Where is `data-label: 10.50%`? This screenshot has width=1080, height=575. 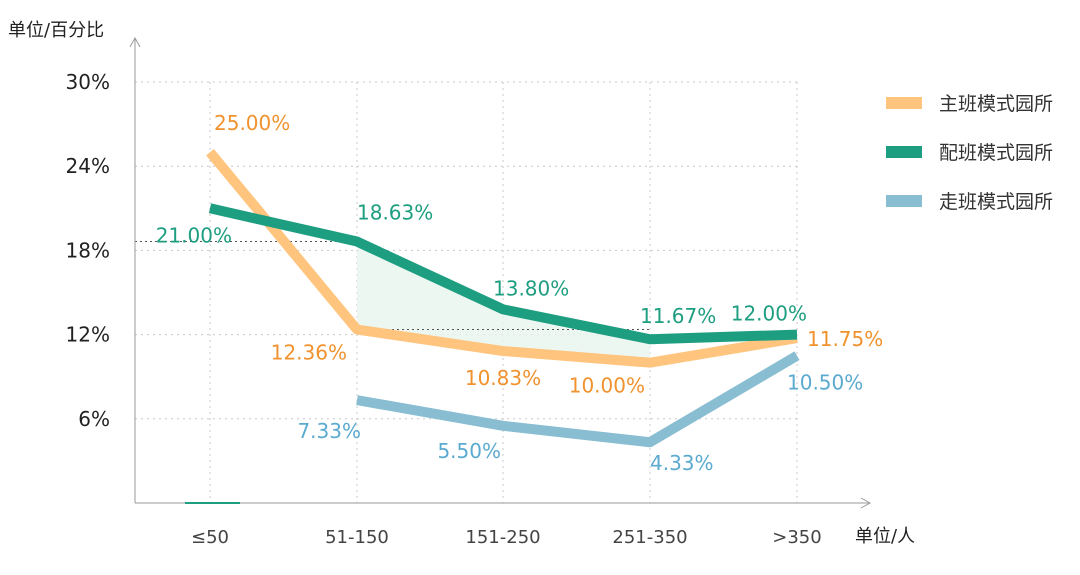
data-label: 10.50% is located at coordinates (825, 383).